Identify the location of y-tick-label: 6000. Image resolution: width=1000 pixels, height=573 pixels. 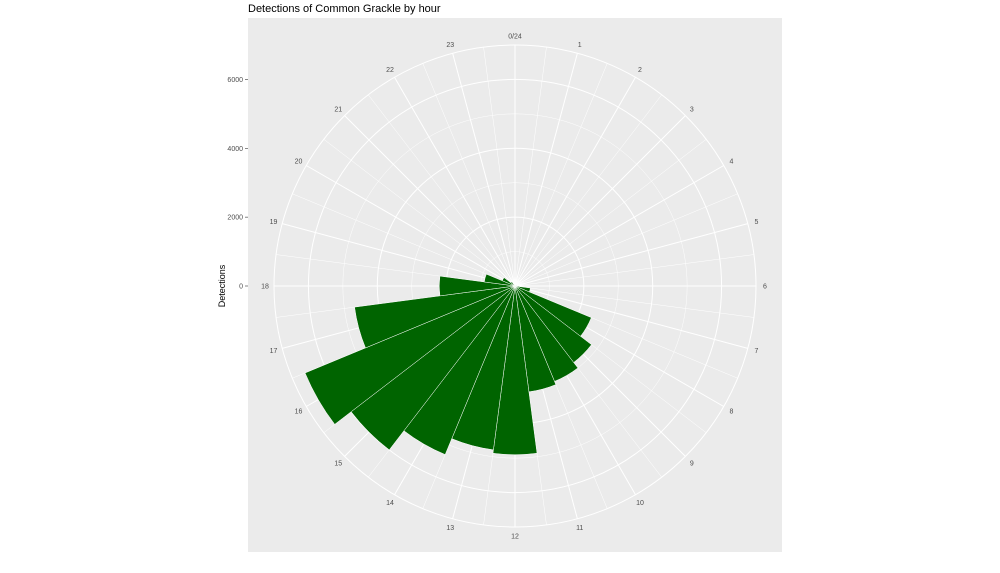
(235, 80).